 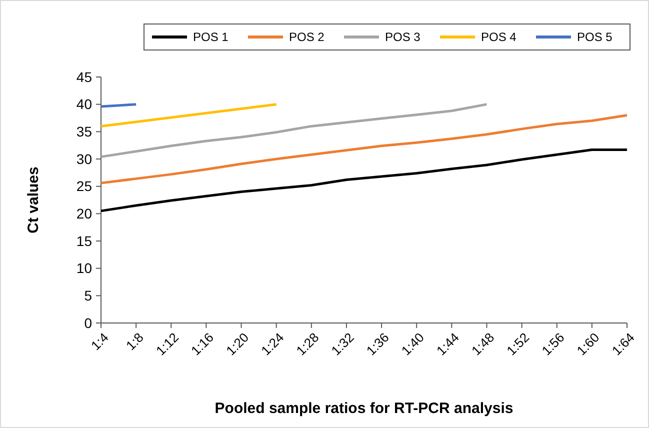 I want to click on x-tick-label: 1:4, so click(x=100, y=342).